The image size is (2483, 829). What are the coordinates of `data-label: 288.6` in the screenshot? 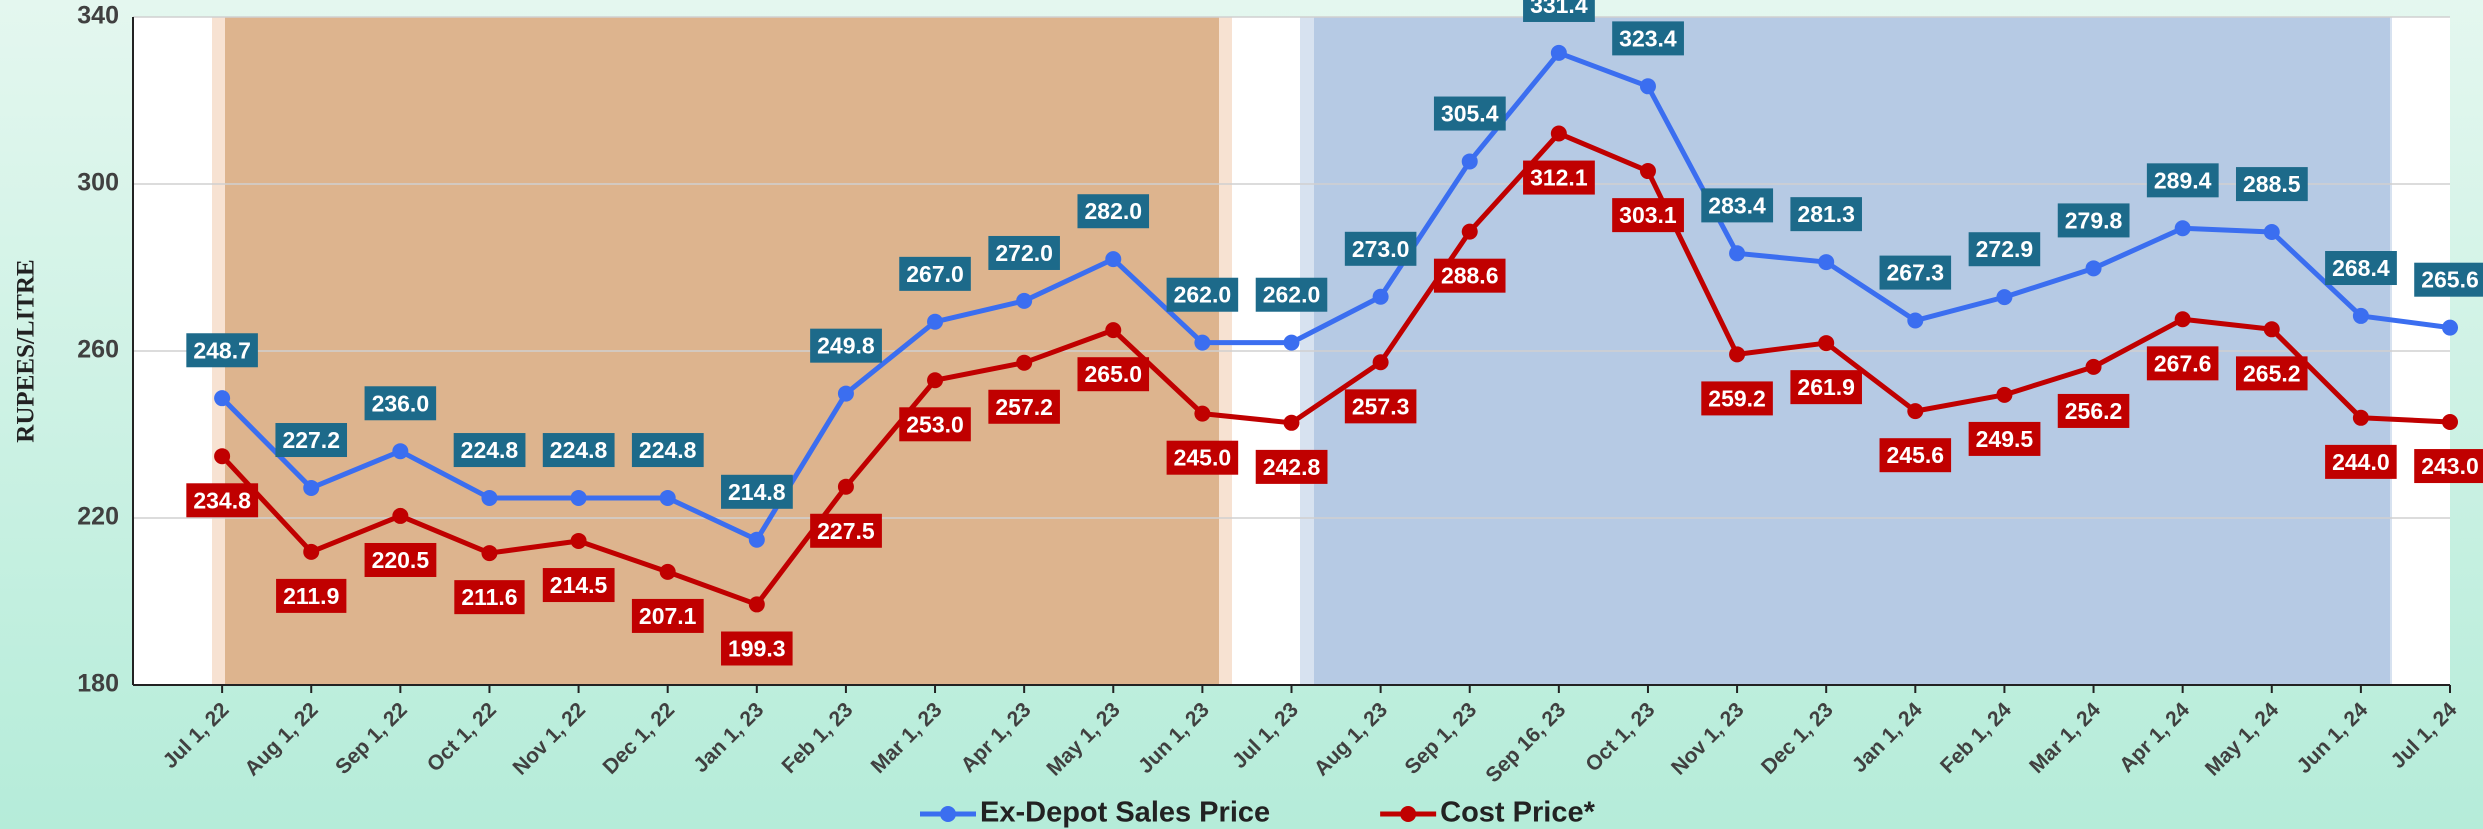 It's located at (1470, 276).